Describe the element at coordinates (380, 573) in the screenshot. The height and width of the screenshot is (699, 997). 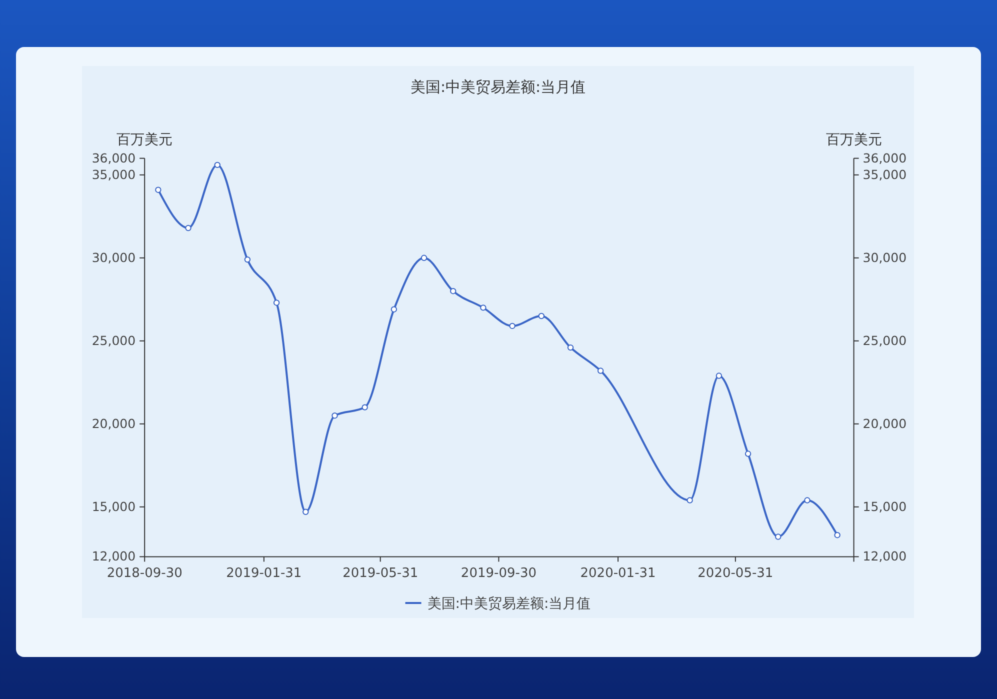
I see `x-tick-label: 2019-05-31` at that location.